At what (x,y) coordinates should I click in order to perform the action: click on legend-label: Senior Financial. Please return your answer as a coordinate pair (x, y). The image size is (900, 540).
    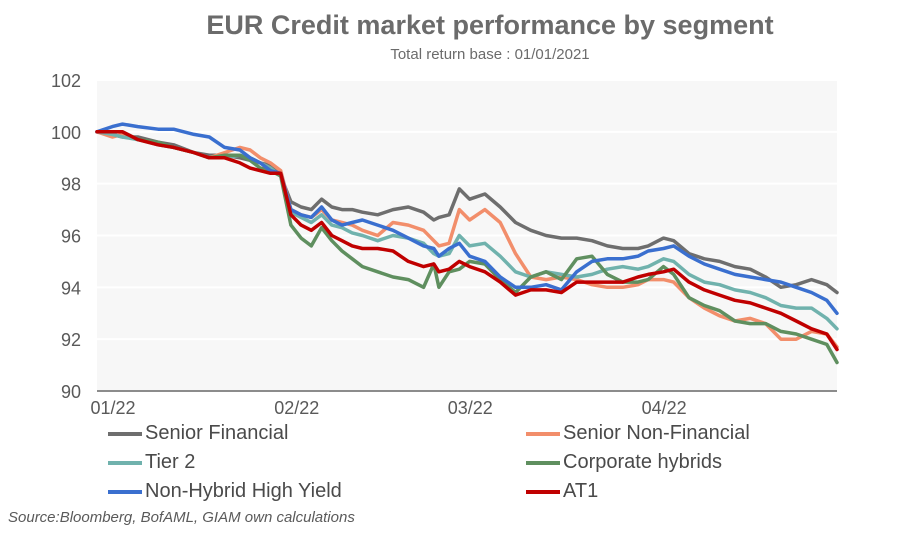
    Looking at the image, I should click on (217, 433).